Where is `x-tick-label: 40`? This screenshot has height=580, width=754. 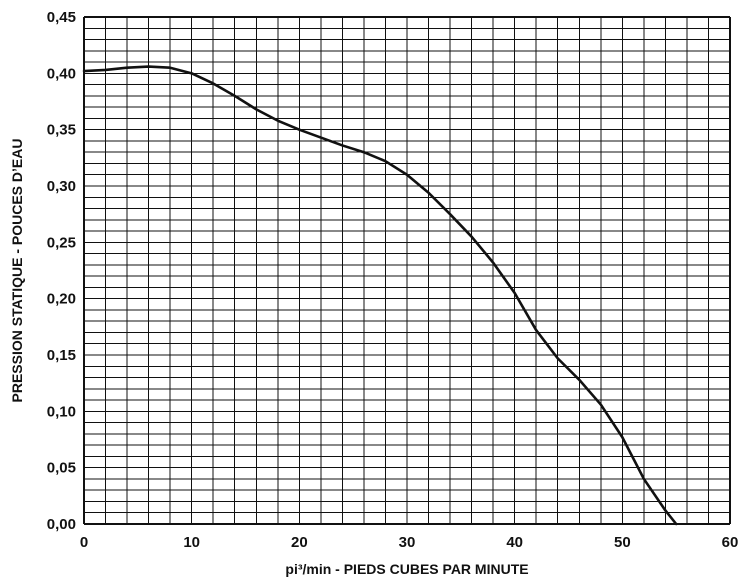 x-tick-label: 40 is located at coordinates (514, 542).